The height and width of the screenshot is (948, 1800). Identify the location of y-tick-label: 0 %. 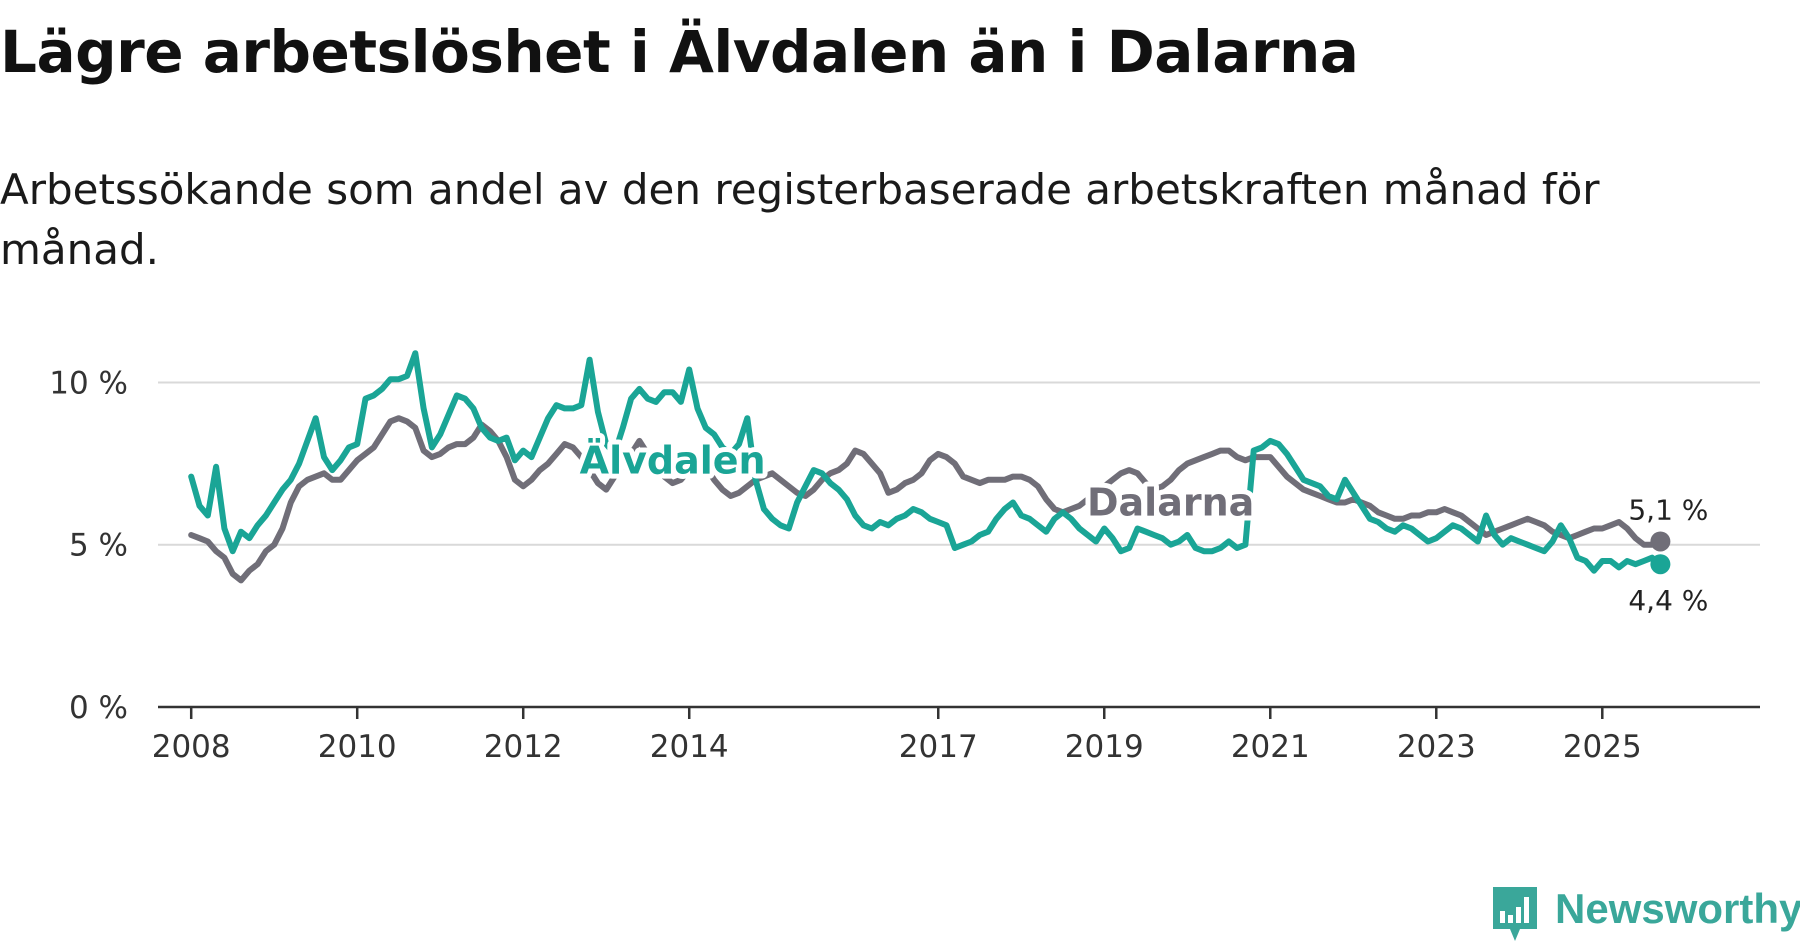
(98, 708).